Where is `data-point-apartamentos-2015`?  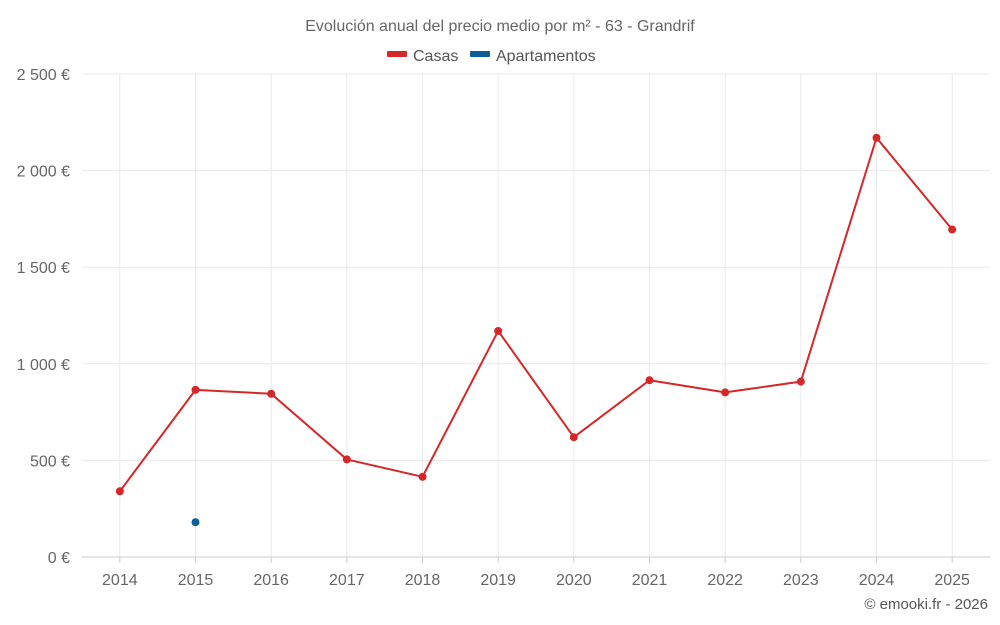 data-point-apartamentos-2015 is located at coordinates (195, 522).